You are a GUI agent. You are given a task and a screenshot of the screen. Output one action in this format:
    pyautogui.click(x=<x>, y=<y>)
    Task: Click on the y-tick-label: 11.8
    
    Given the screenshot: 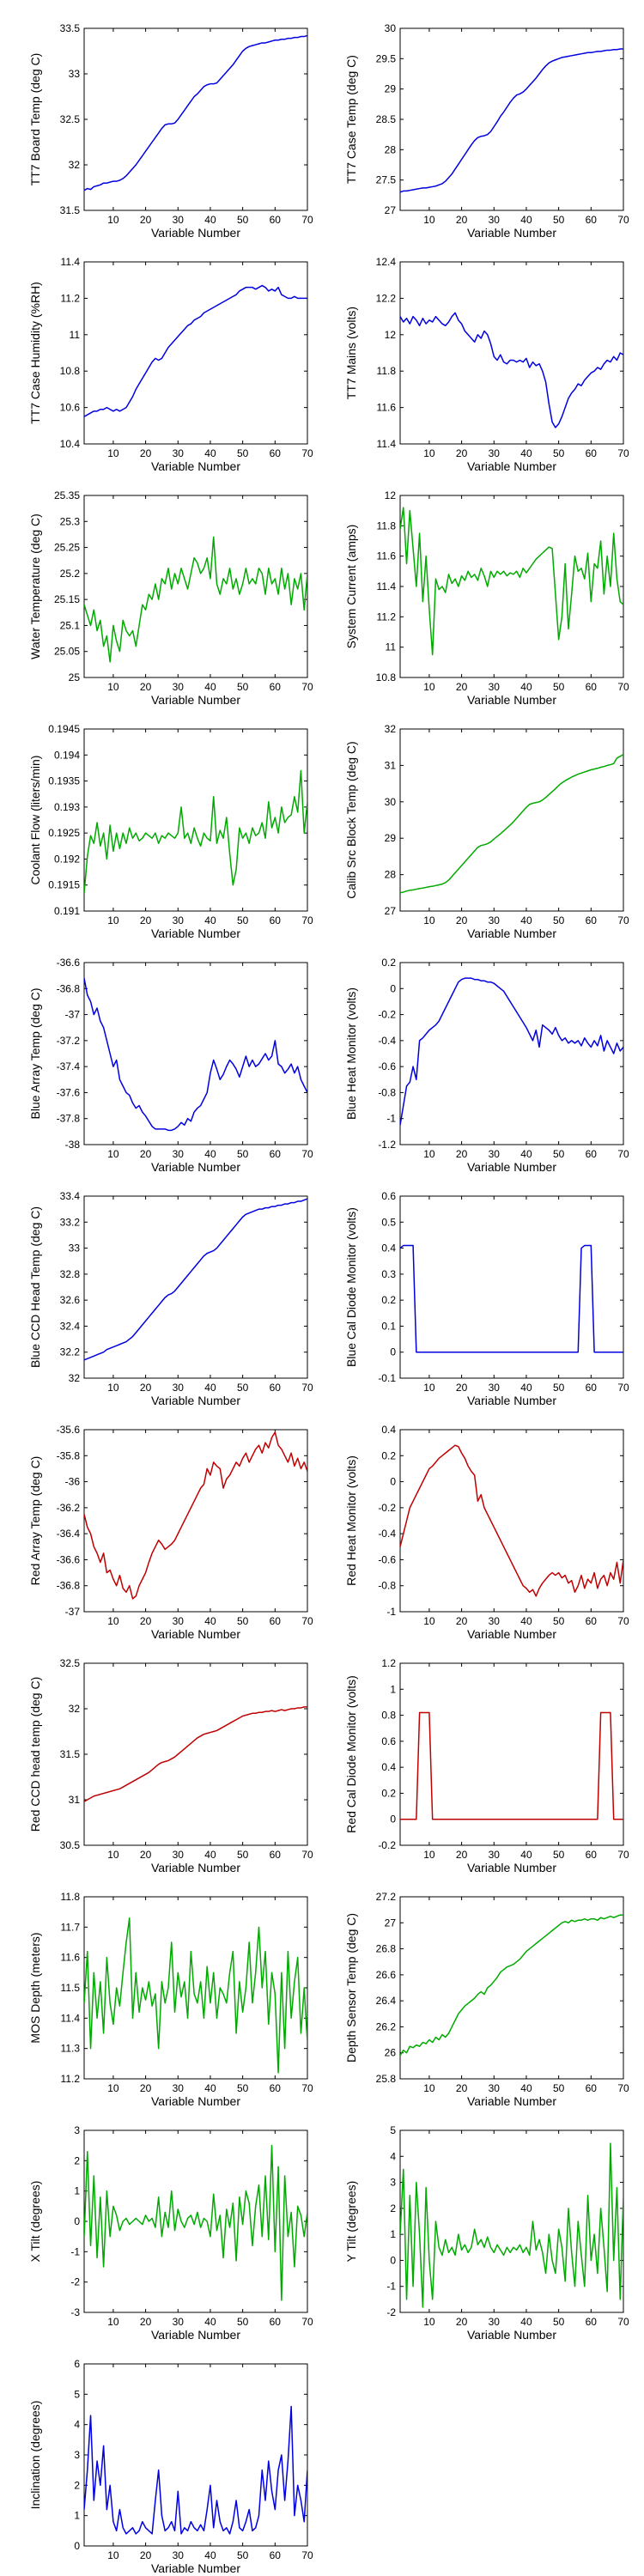 What is the action you would take?
    pyautogui.click(x=71, y=1897)
    